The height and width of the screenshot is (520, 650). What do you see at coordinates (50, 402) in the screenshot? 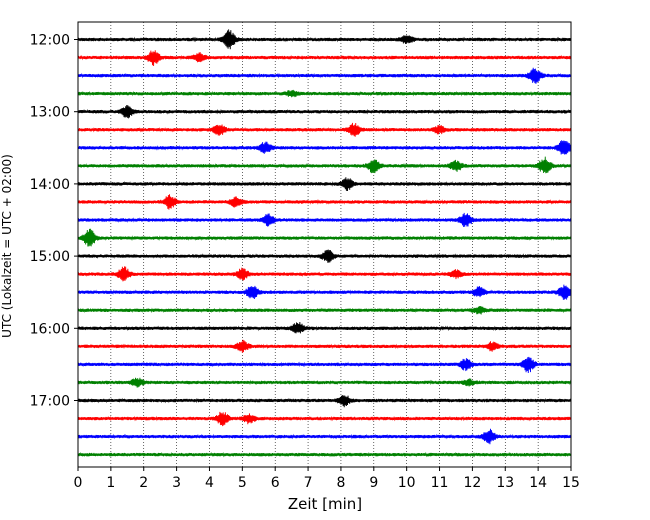
I see `y-tick-label: 17:00` at bounding box center [50, 402].